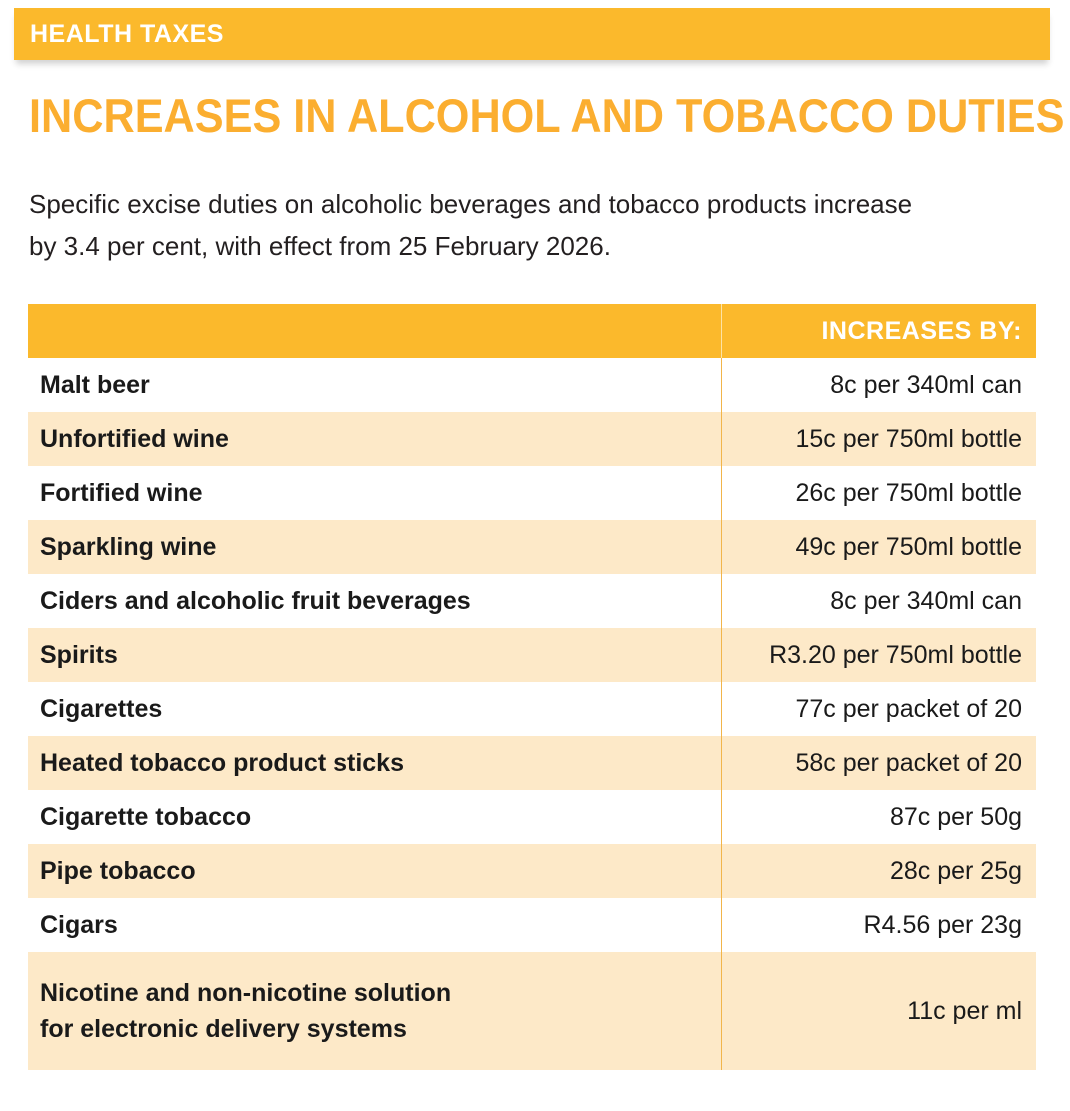  What do you see at coordinates (878, 1011) in the screenshot?
I see `increase-amount: 11c per ml` at bounding box center [878, 1011].